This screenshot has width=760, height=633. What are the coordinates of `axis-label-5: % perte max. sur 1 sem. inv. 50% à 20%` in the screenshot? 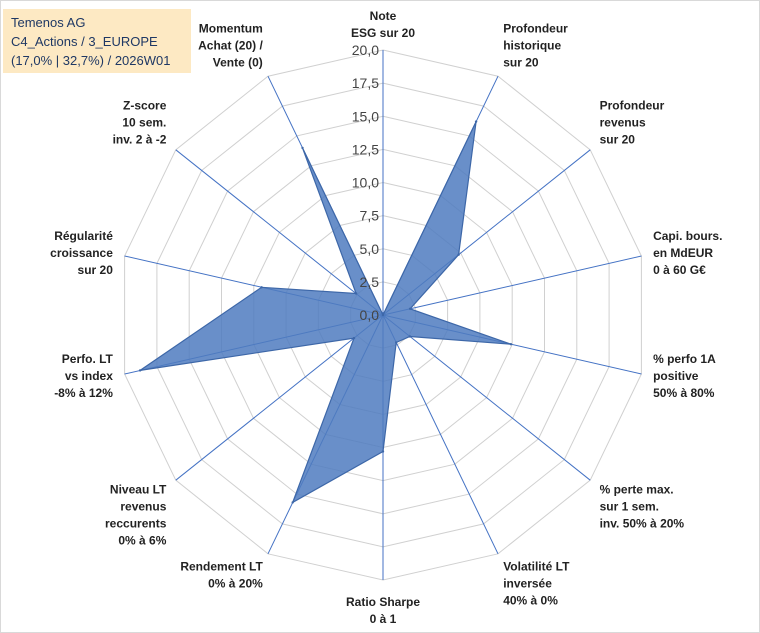 It's located at (642, 507).